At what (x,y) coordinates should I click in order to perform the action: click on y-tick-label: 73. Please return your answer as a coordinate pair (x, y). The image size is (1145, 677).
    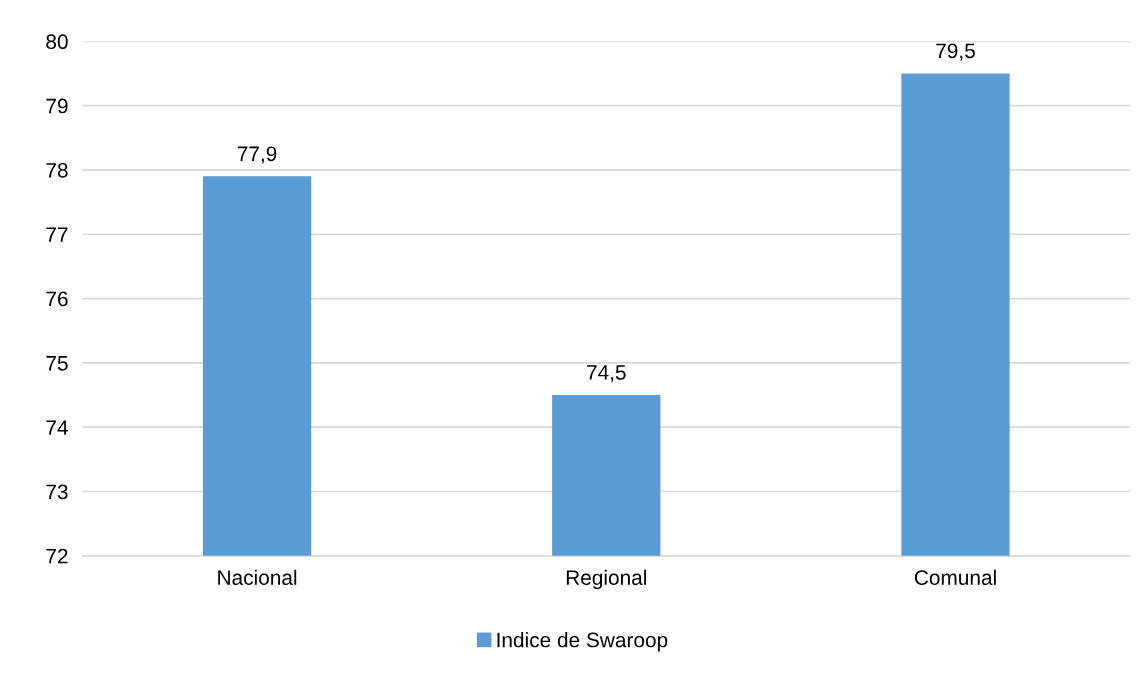
    Looking at the image, I should click on (57, 492).